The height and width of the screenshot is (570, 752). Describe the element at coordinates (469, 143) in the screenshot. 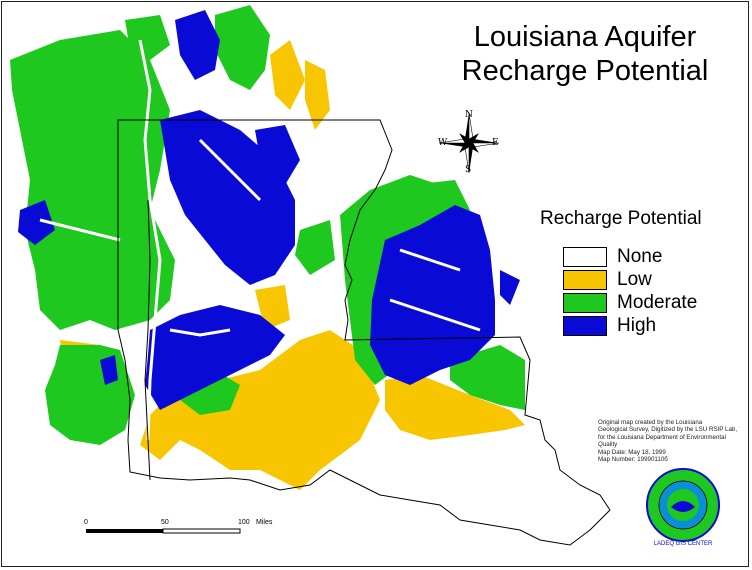

I see `compass-rose-icon` at that location.